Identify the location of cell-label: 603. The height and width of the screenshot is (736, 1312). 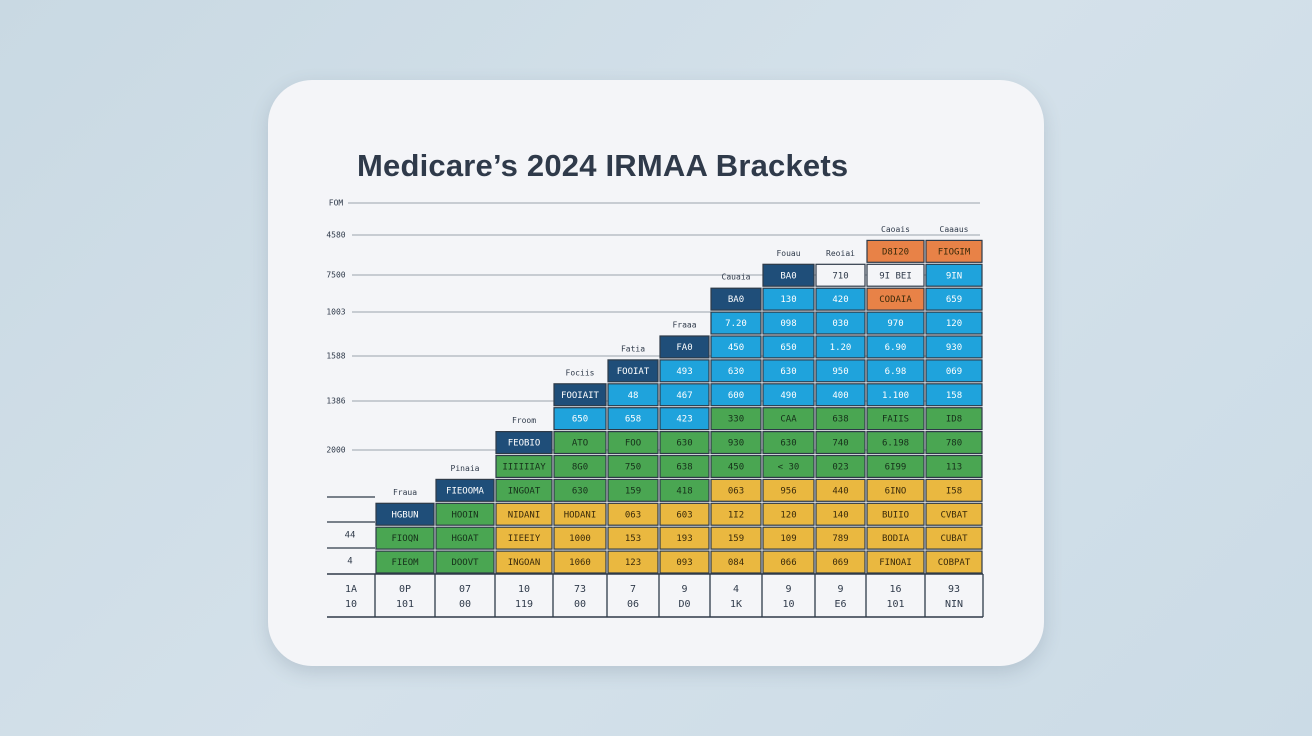
(684, 515).